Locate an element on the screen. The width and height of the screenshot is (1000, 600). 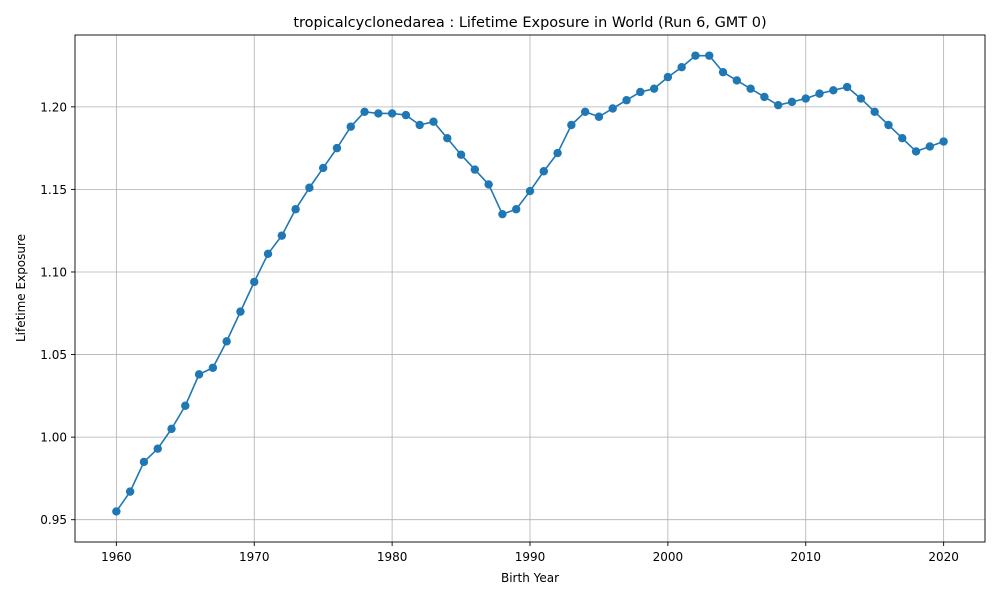
y-tick-label: 1.05 is located at coordinates (53, 355).